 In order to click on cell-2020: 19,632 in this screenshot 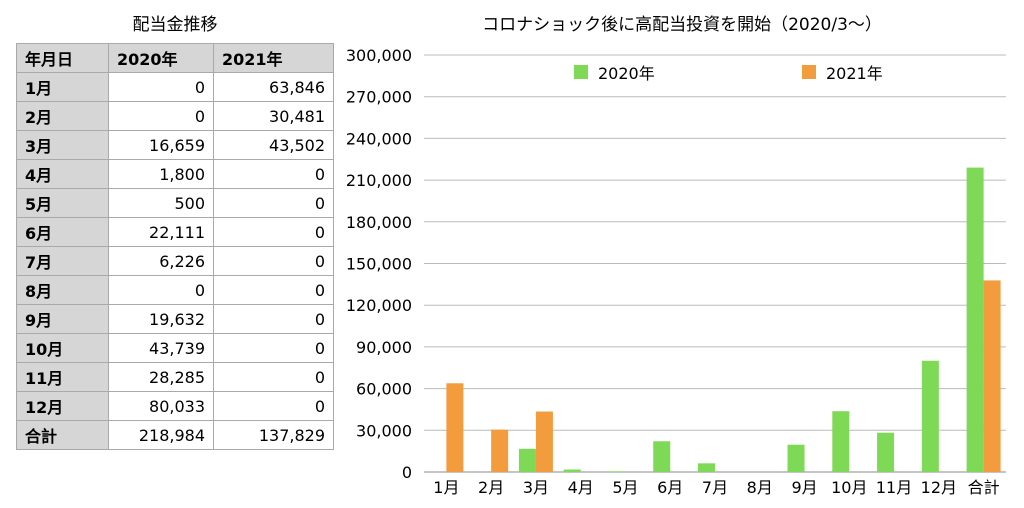, I will do `click(161, 319)`.